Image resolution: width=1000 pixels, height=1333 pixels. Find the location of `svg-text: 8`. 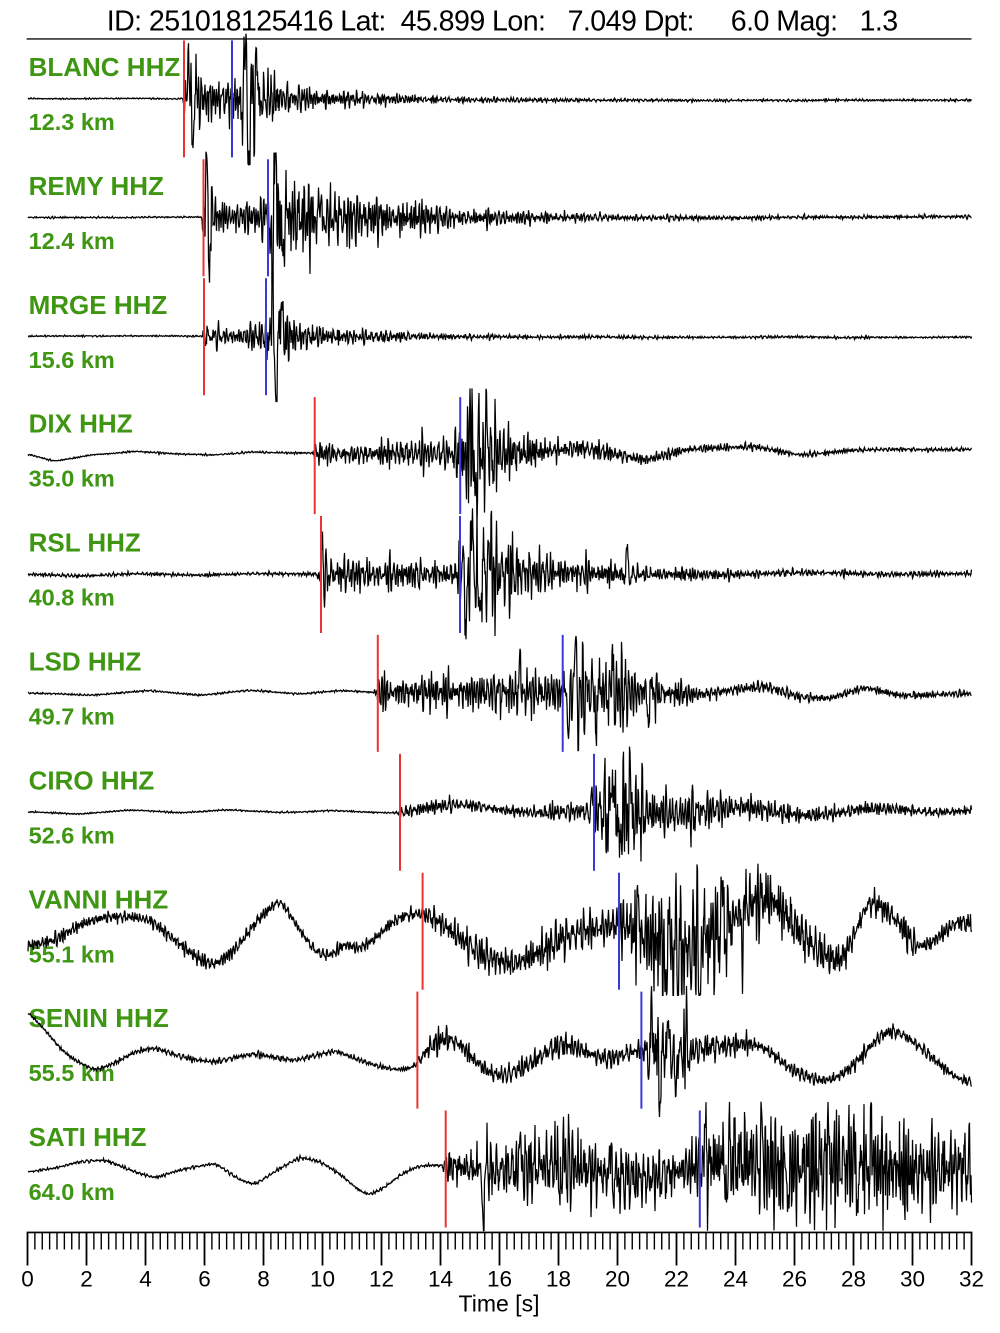

svg-text: 8 is located at coordinates (263, 1279).